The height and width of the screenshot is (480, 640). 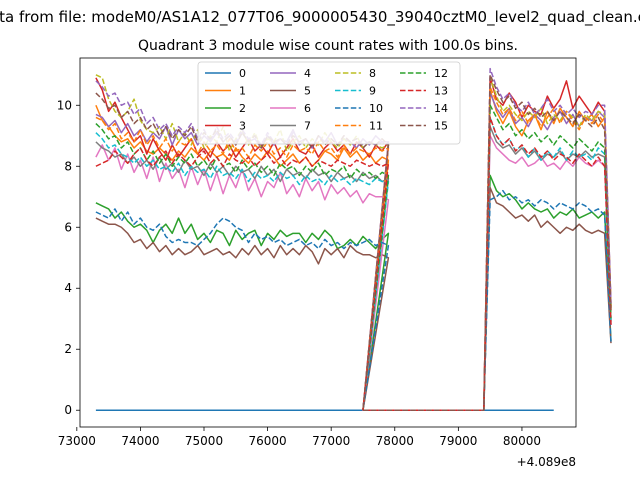 I want to click on legend-label-12: 12, so click(x=441, y=73).